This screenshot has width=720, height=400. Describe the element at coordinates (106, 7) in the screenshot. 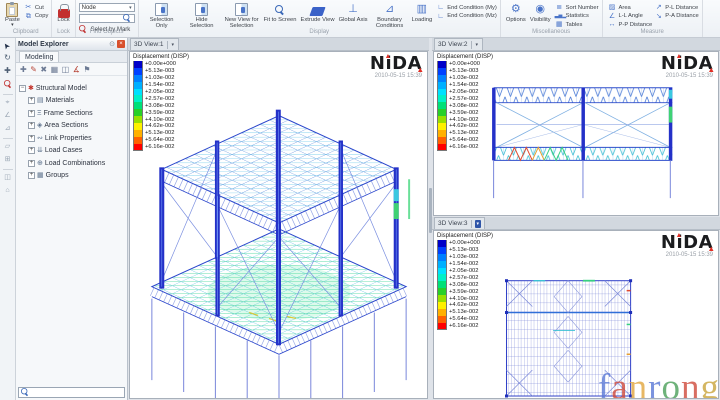

I see `find-type-dropdown: Node ▾` at that location.